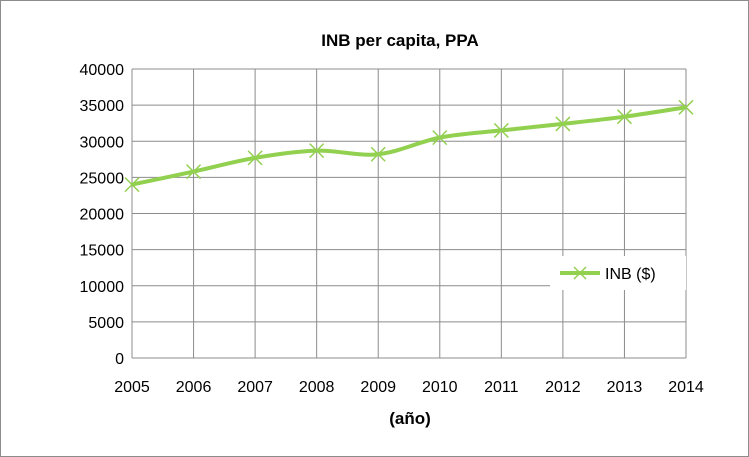 This screenshot has width=749, height=457. I want to click on chart-title: INB per capita, PPA, so click(399, 40).